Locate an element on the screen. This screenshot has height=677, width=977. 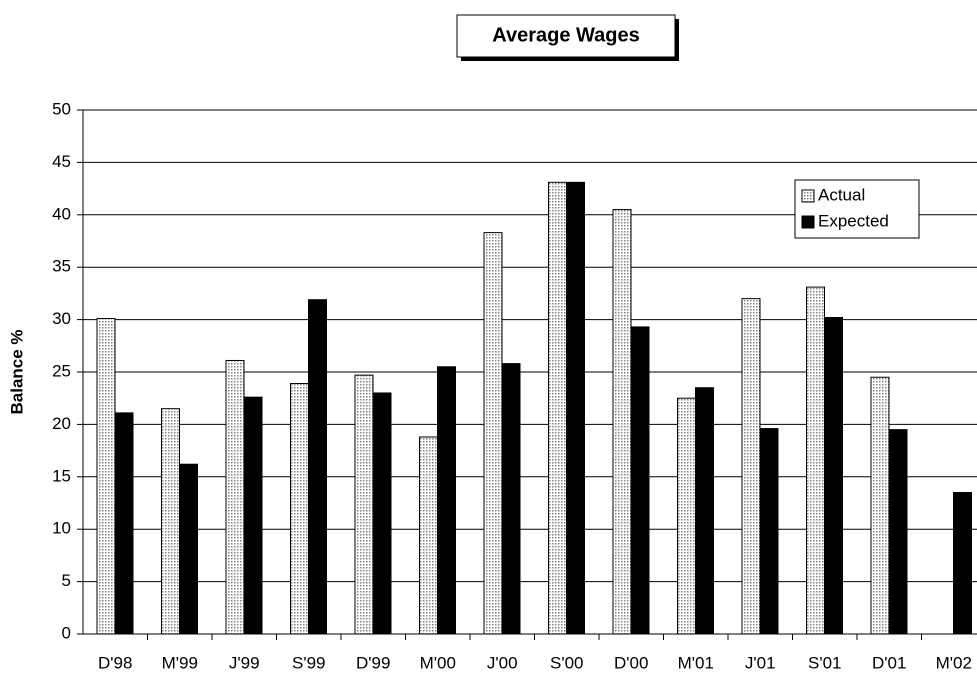
x-tick-label: J'01 is located at coordinates (760, 662).